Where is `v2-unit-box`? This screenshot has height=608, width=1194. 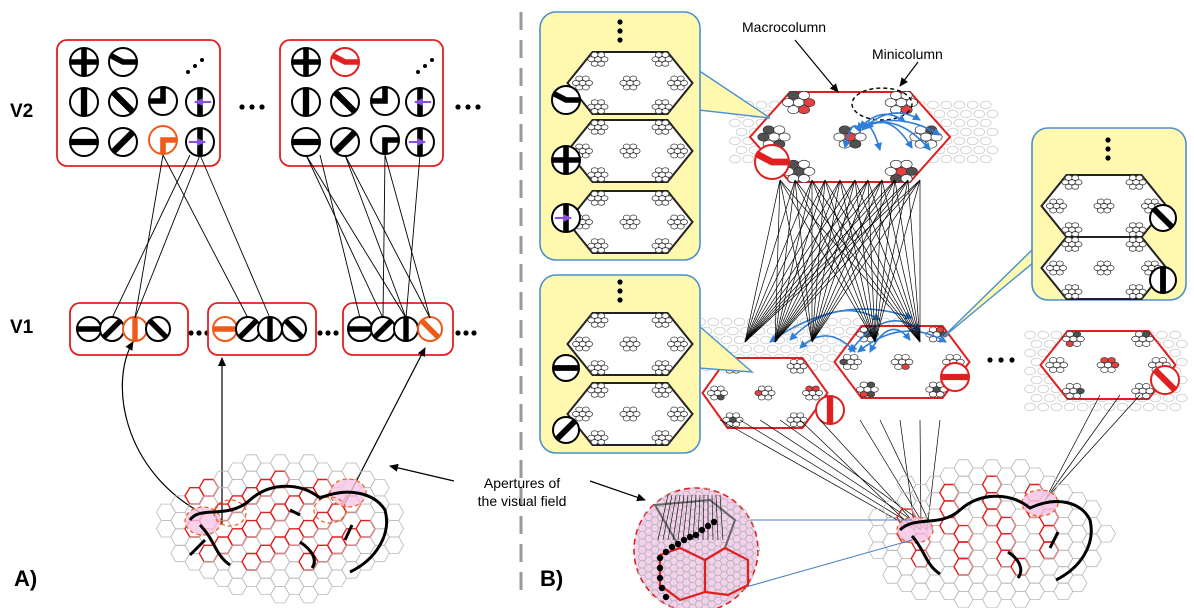
v2-unit-box is located at coordinates (138, 103).